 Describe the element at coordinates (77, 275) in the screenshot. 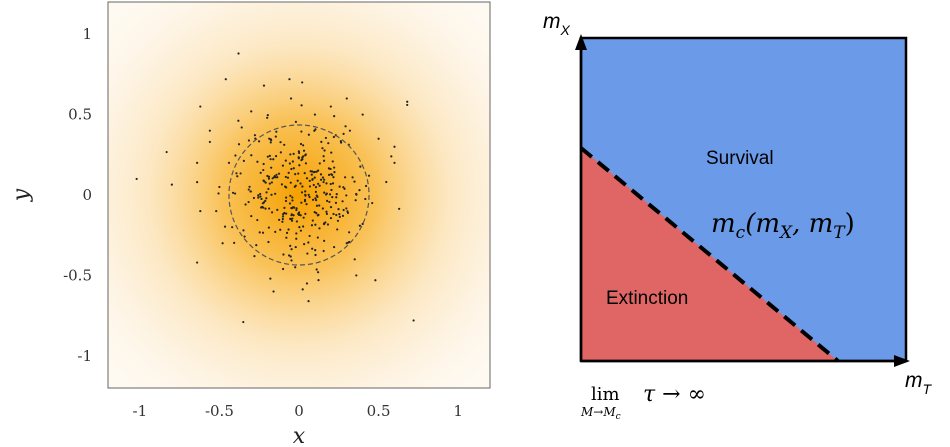

I see `y-tick-label: -0.5` at that location.